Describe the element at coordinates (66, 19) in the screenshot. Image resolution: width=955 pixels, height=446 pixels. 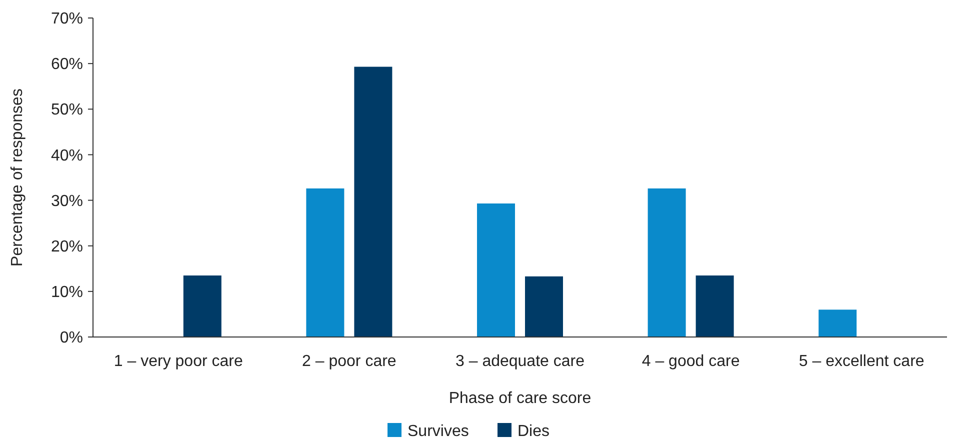
I see `y-tick-label: 70%` at that location.